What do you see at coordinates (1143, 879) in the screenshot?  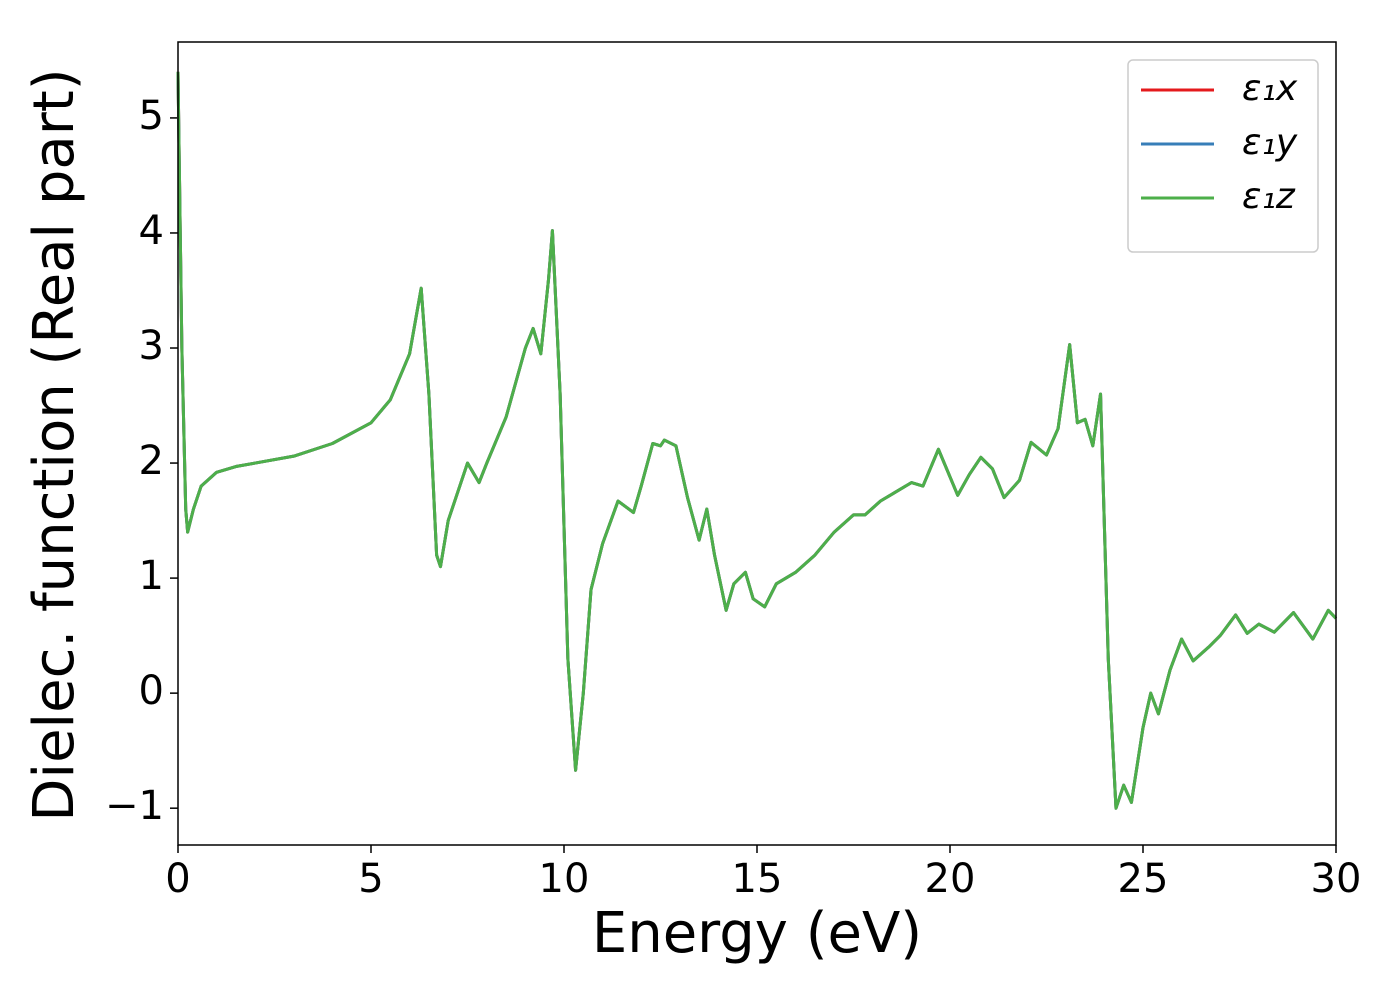 I see `x-tick-label: 25` at bounding box center [1143, 879].